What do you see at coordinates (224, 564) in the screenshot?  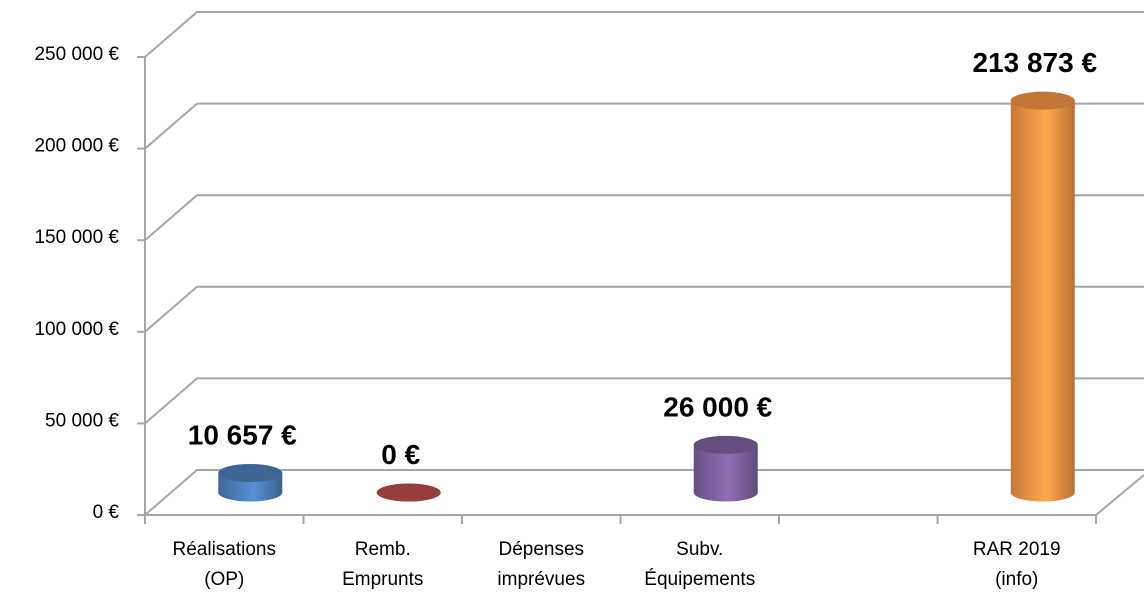 I see `x-tick-label: Réalisations (OP)` at bounding box center [224, 564].